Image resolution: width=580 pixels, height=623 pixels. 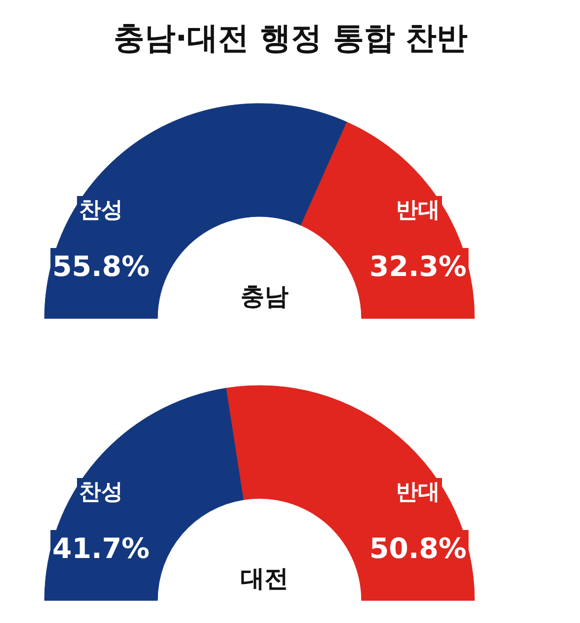 What do you see at coordinates (101, 548) in the screenshot?
I see `data-label: 41.7%` at bounding box center [101, 548].